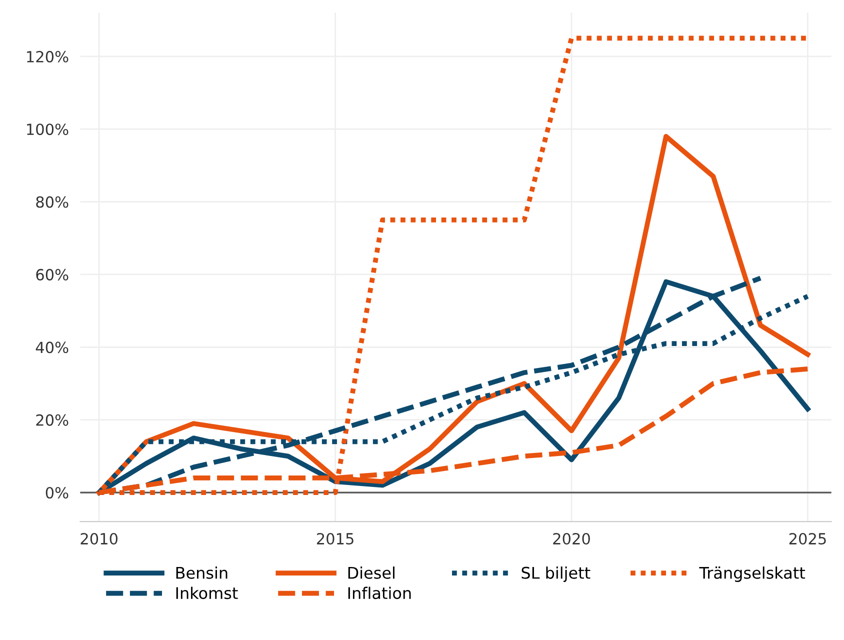 This screenshot has width=844, height=640. I want to click on x-tick-label: 2015, so click(335, 538).